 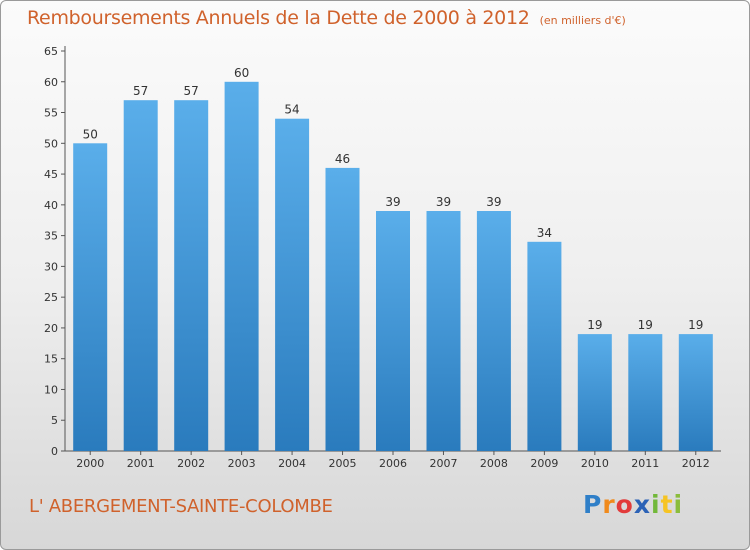 I want to click on logo-letter: t, so click(x=667, y=504).